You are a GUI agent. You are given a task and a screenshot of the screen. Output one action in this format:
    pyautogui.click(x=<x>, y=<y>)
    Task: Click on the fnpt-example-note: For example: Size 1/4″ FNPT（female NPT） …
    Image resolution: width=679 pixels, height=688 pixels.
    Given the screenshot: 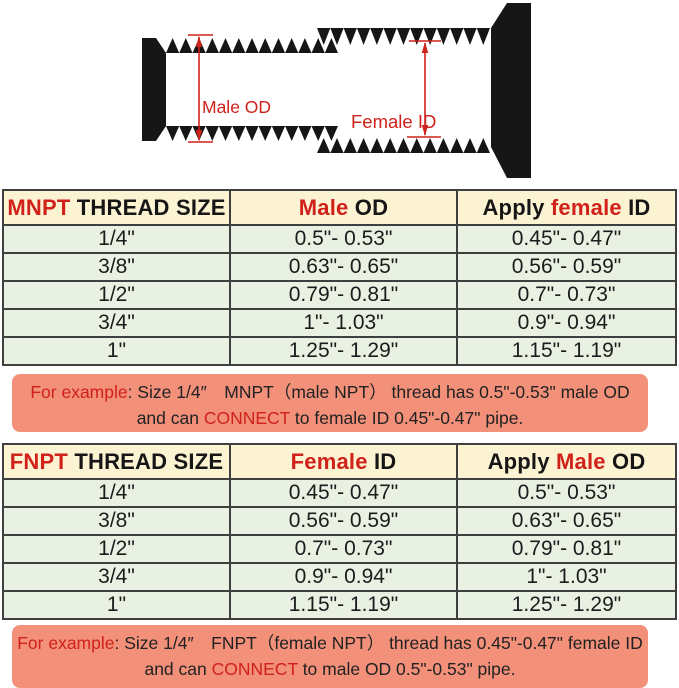 What is the action you would take?
    pyautogui.click(x=330, y=656)
    